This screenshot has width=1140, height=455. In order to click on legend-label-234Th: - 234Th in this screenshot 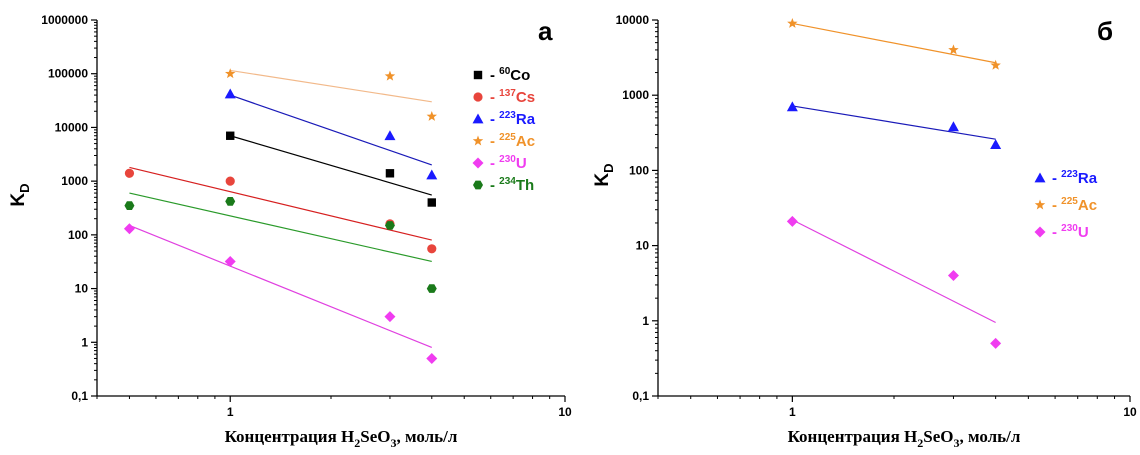, I will do `click(512, 185)`.